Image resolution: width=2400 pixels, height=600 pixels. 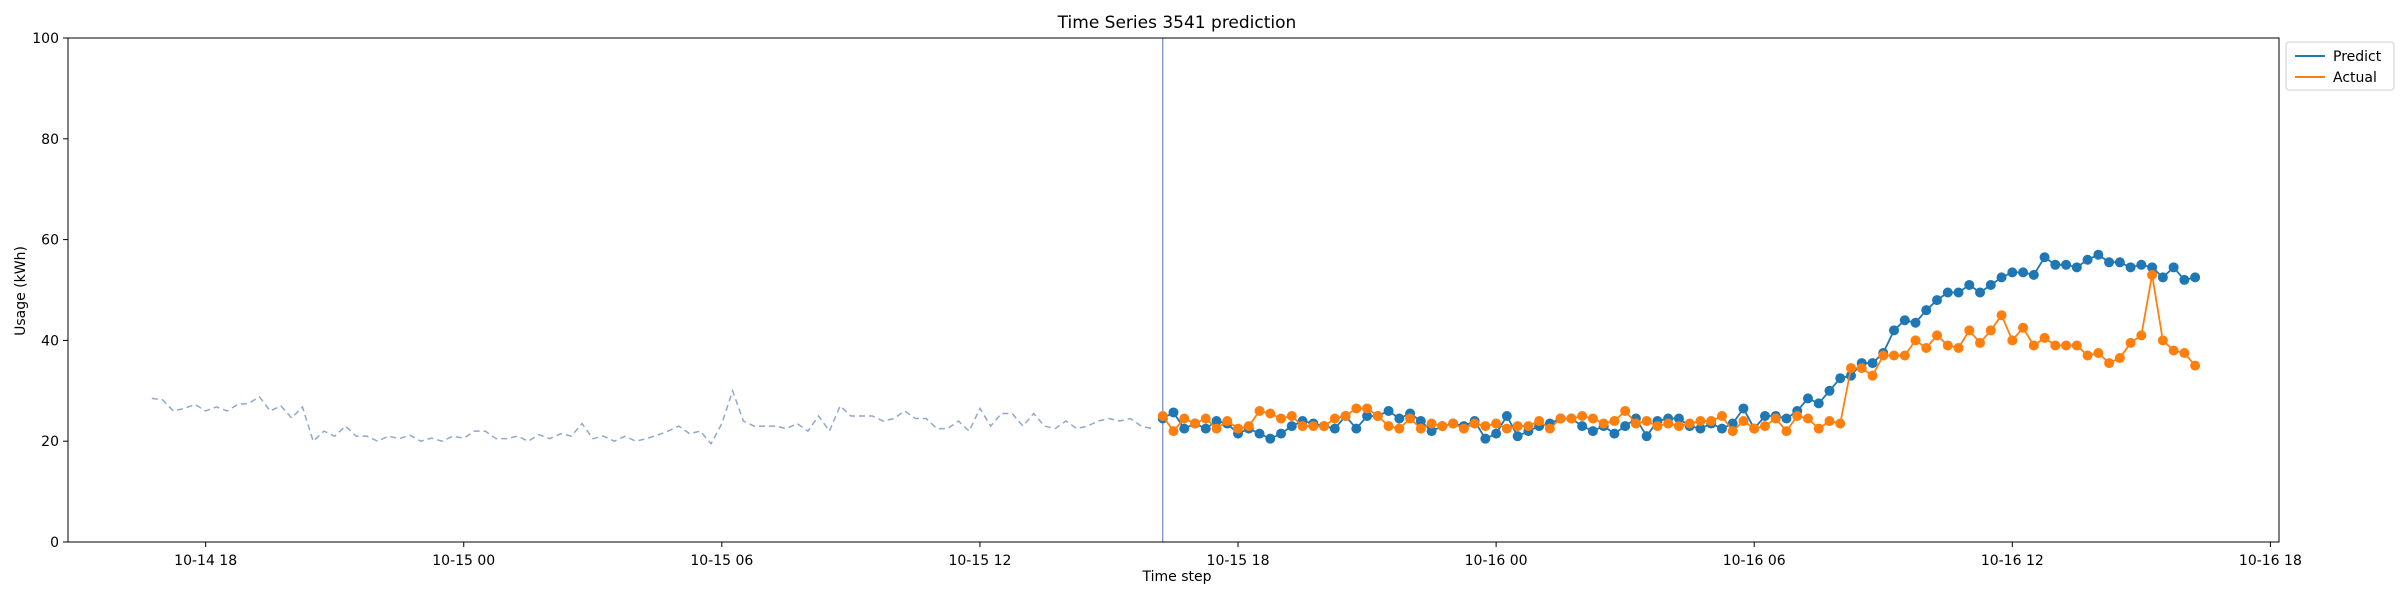 I want to click on y-tick-label: 20, so click(x=50, y=442).